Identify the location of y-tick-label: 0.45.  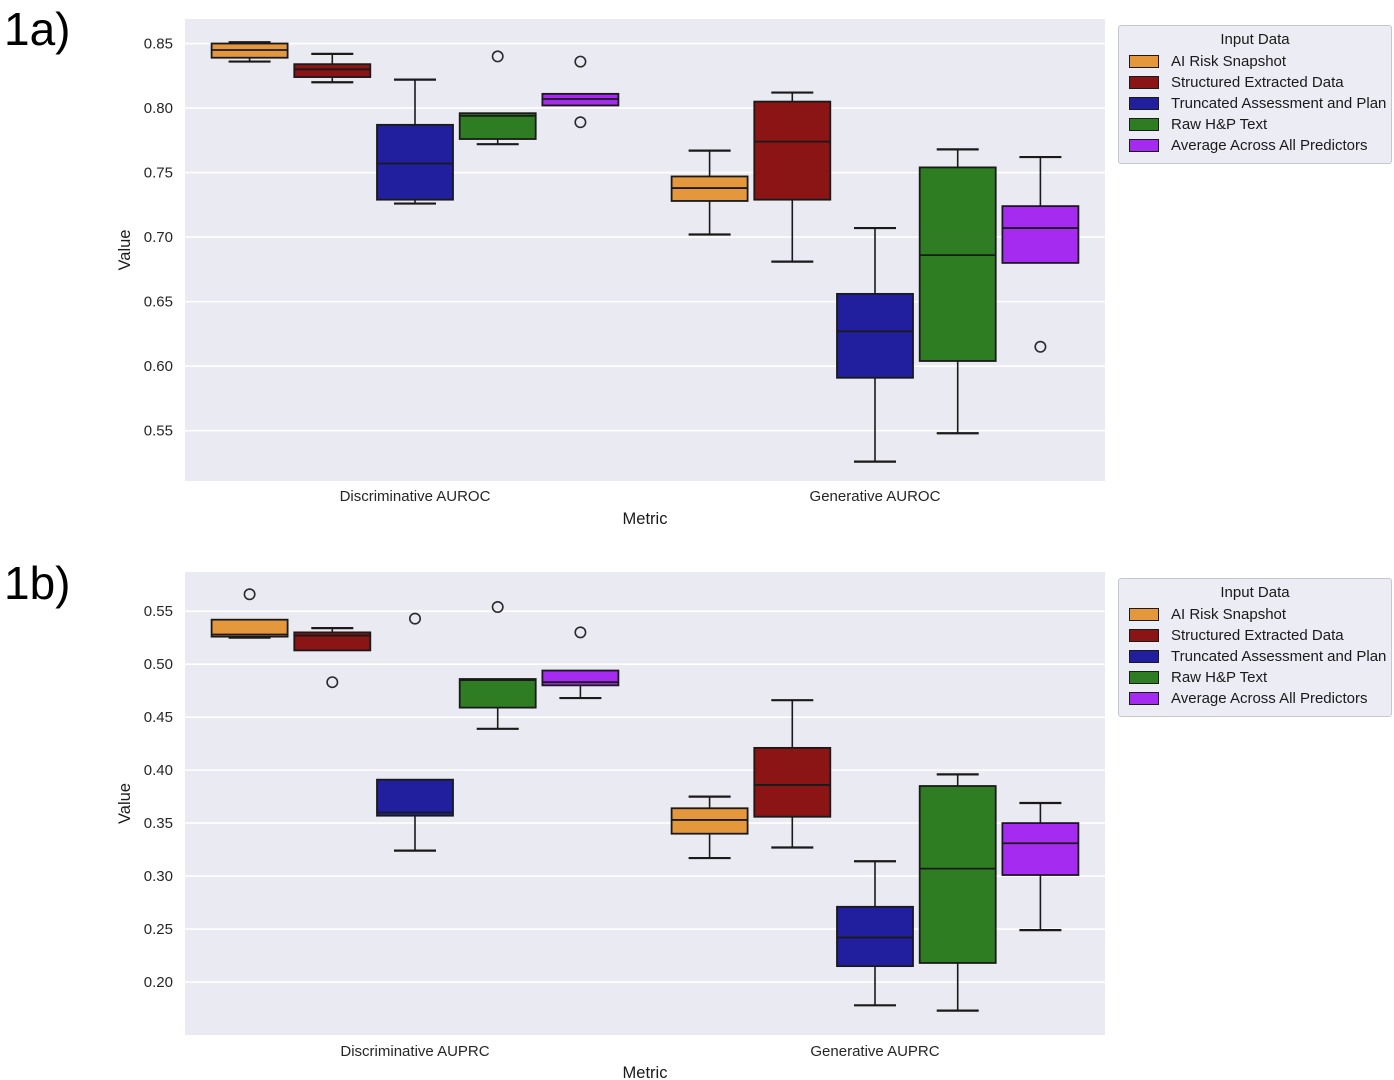
(158, 717).